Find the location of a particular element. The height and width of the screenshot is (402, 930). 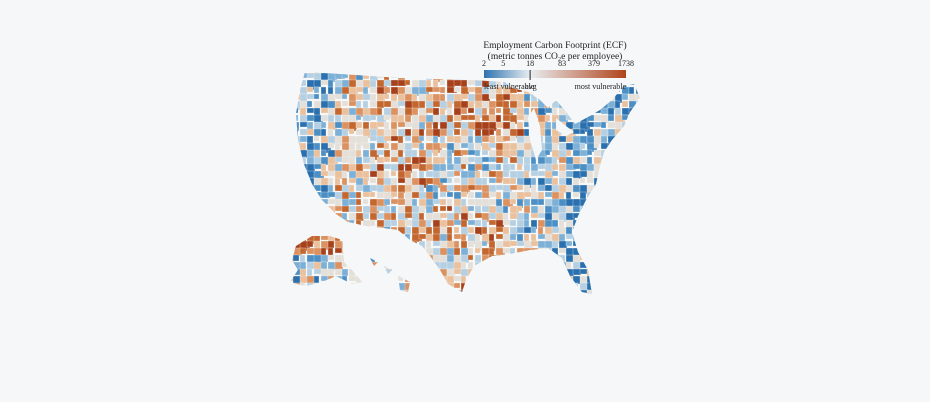

color-ramp is located at coordinates (555, 74).